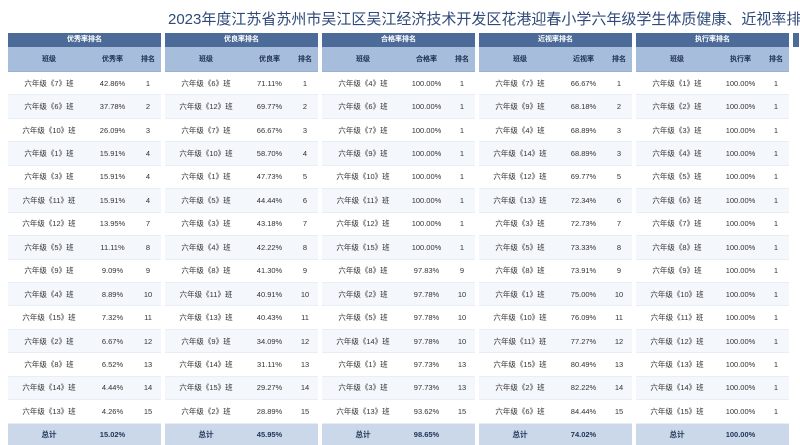 The height and width of the screenshot is (445, 800). I want to click on table-row: 六年级《6》班 84.44% 15, so click(555, 412).